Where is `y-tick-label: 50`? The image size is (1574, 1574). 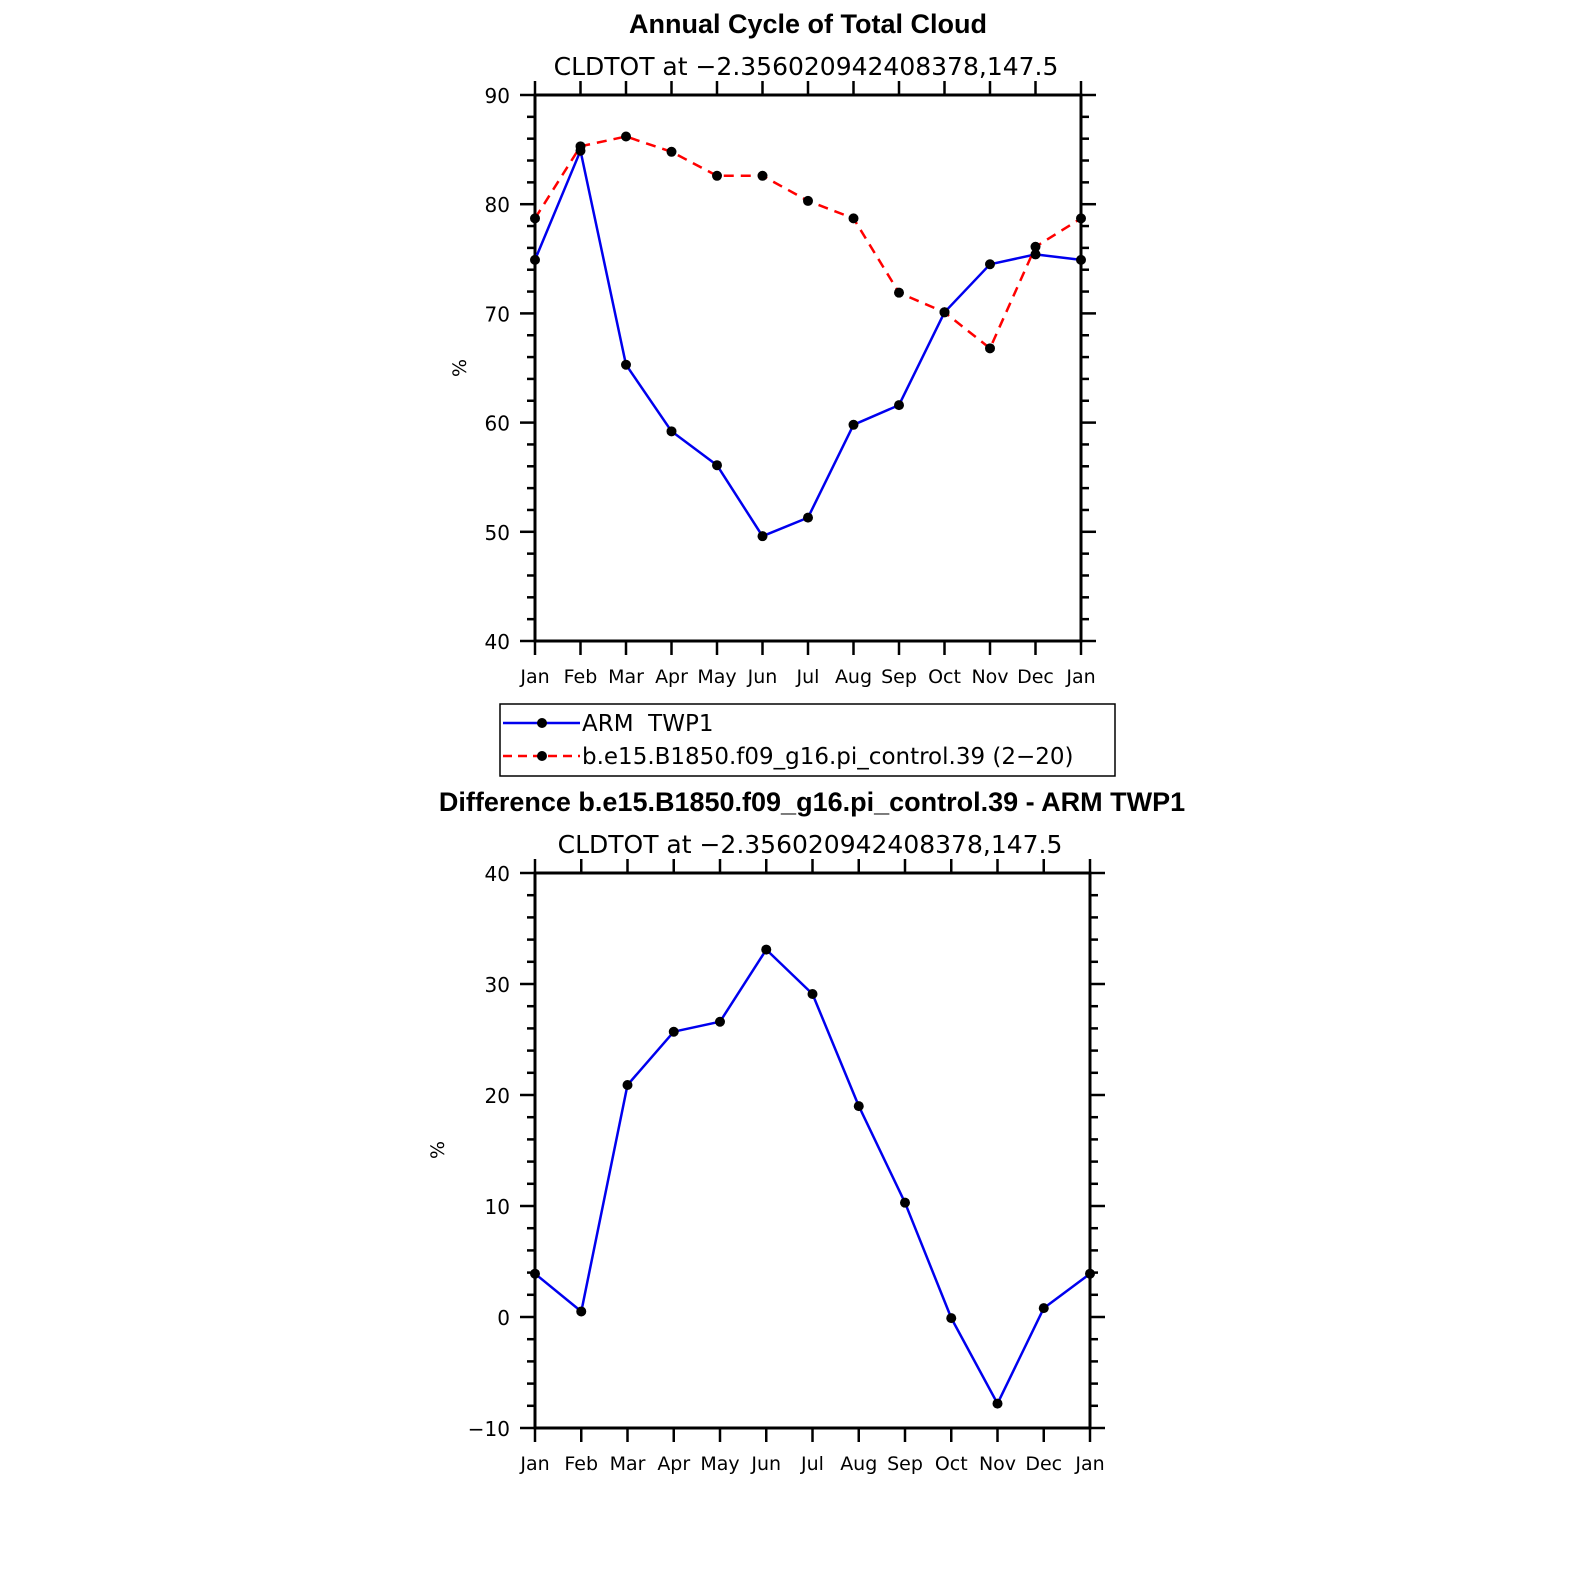 y-tick-label: 50 is located at coordinates (497, 533).